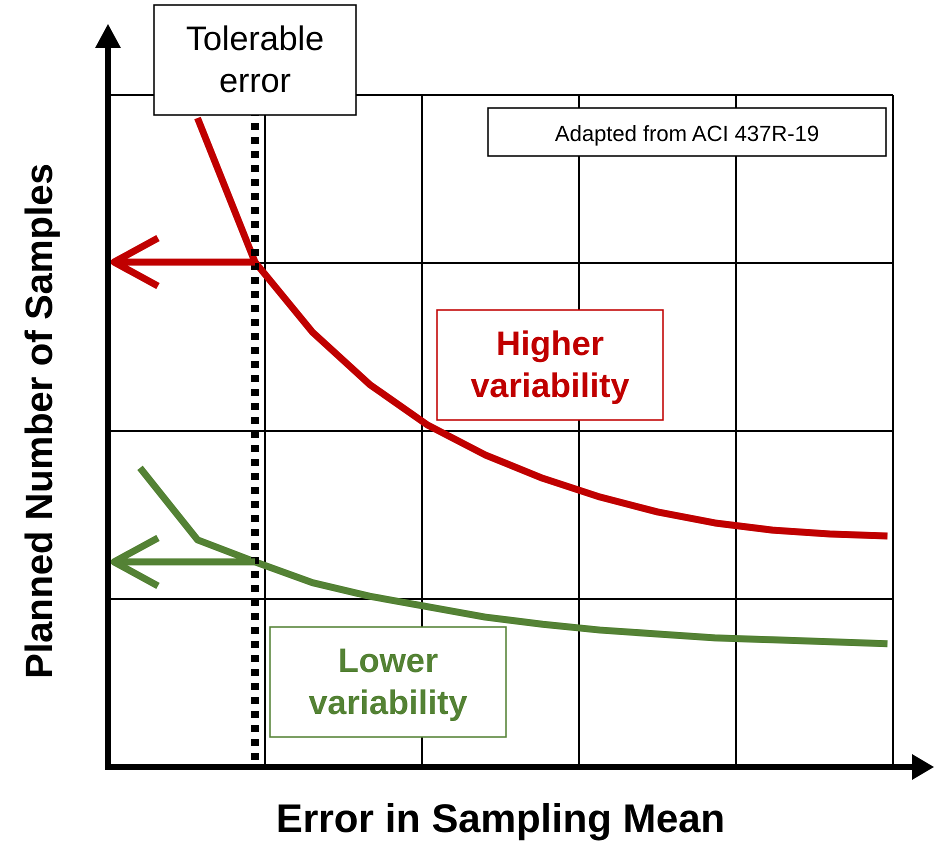 Image resolution: width=936 pixels, height=844 pixels. I want to click on annotation: Adapted from ACI 437R-19, so click(687, 133).